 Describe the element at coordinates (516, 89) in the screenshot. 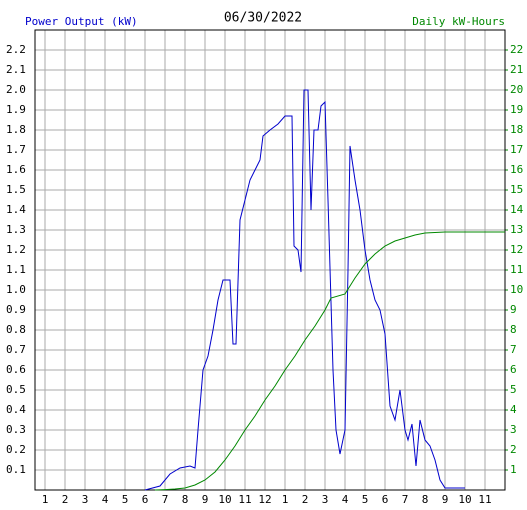

I see `y2-tick-label: 20` at that location.